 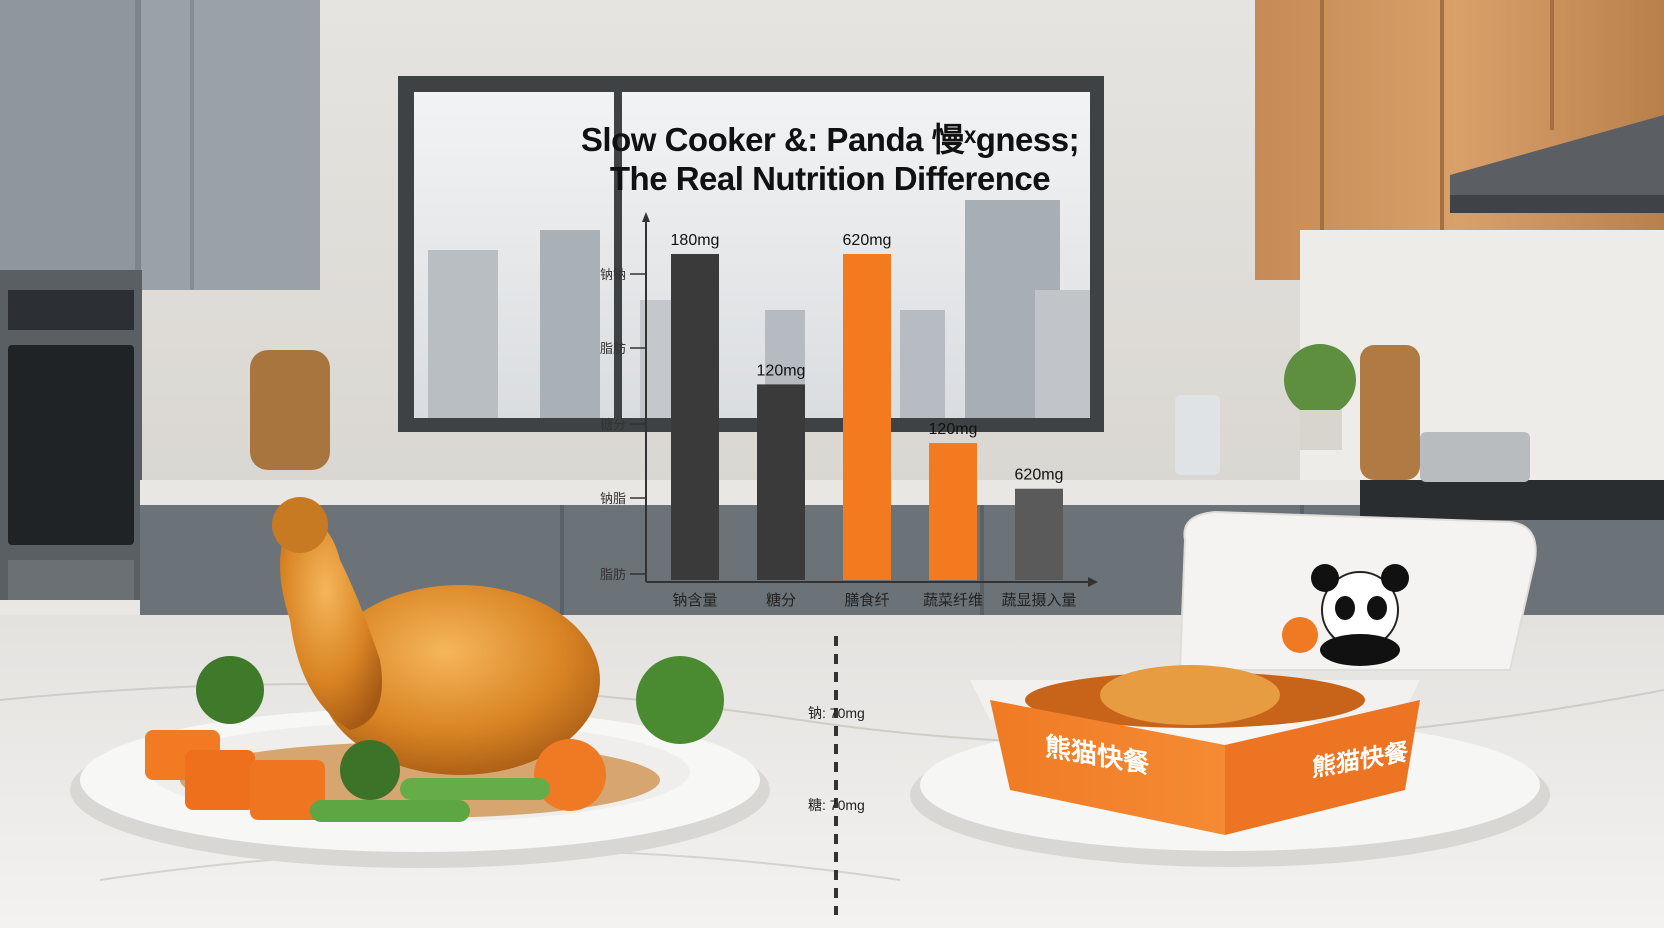 What do you see at coordinates (695, 240) in the screenshot?
I see `bar-value-label-0: 180mg` at bounding box center [695, 240].